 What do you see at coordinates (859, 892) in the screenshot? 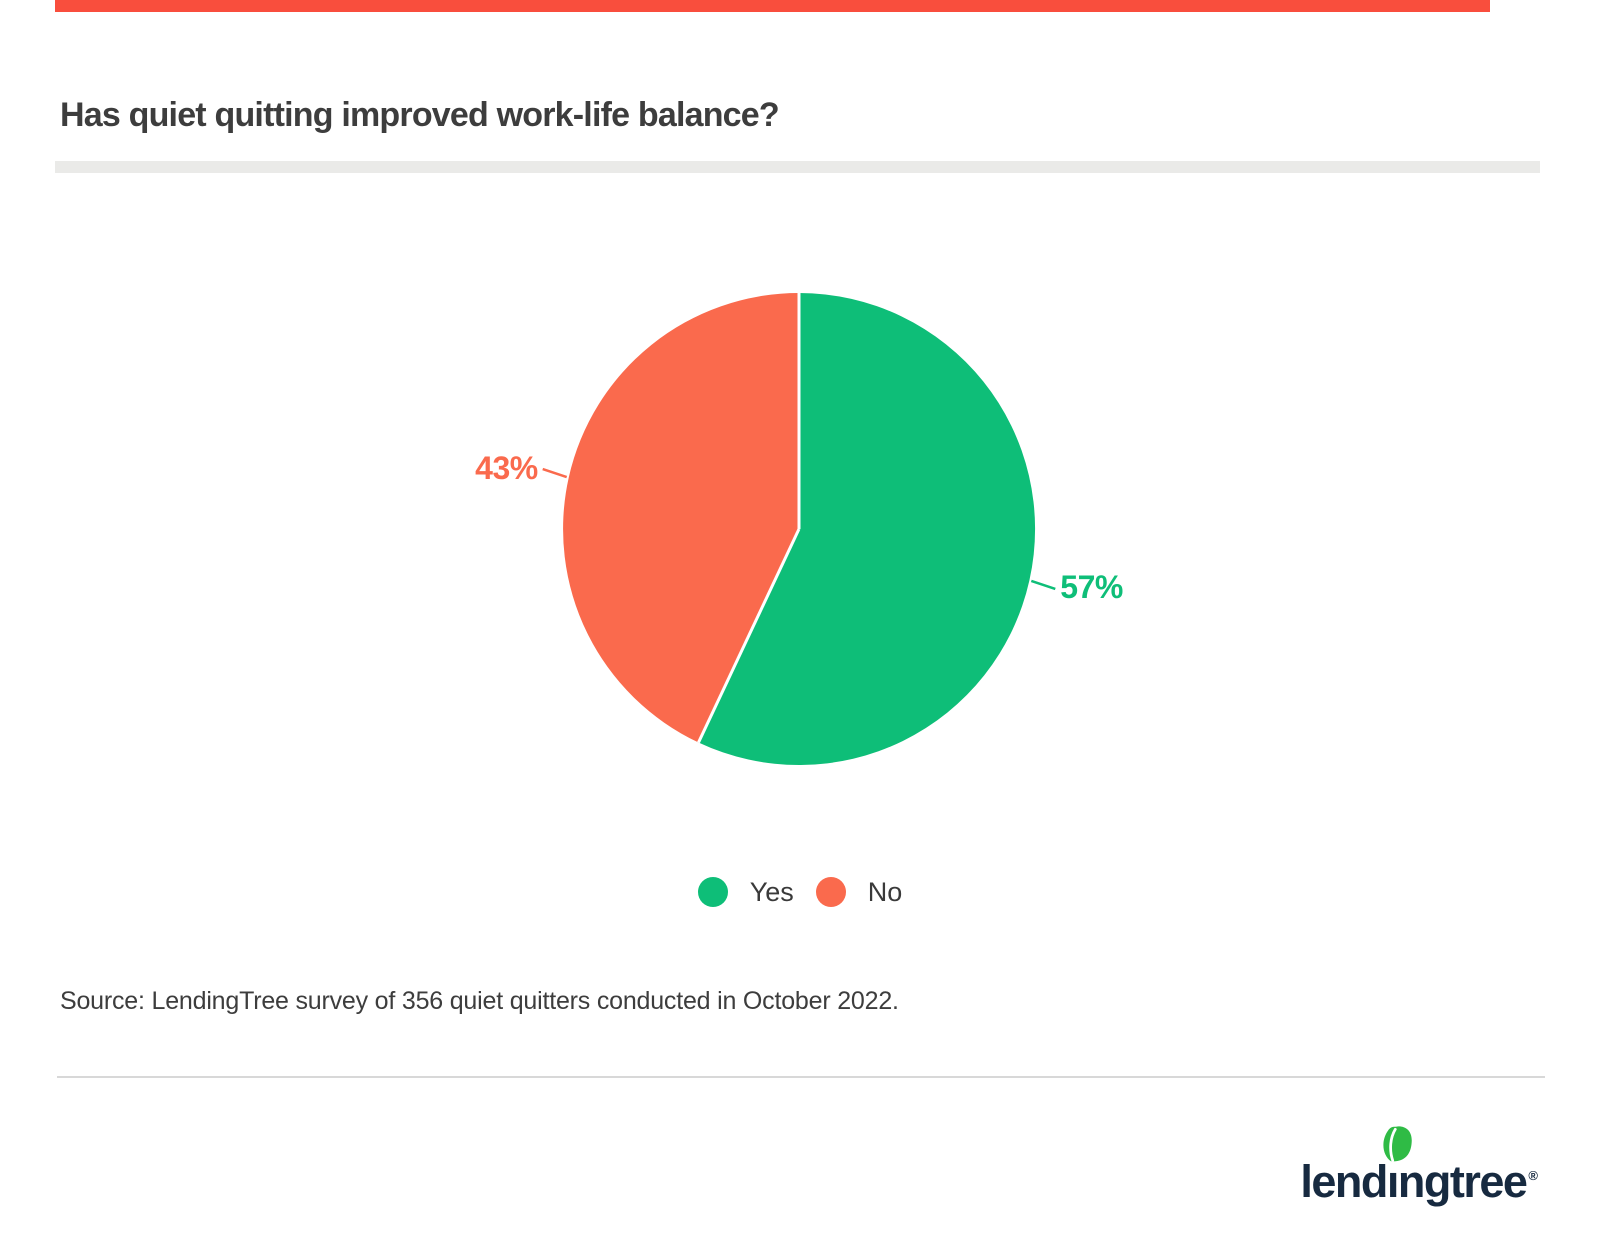
I see `legend-item-no: No` at bounding box center [859, 892].